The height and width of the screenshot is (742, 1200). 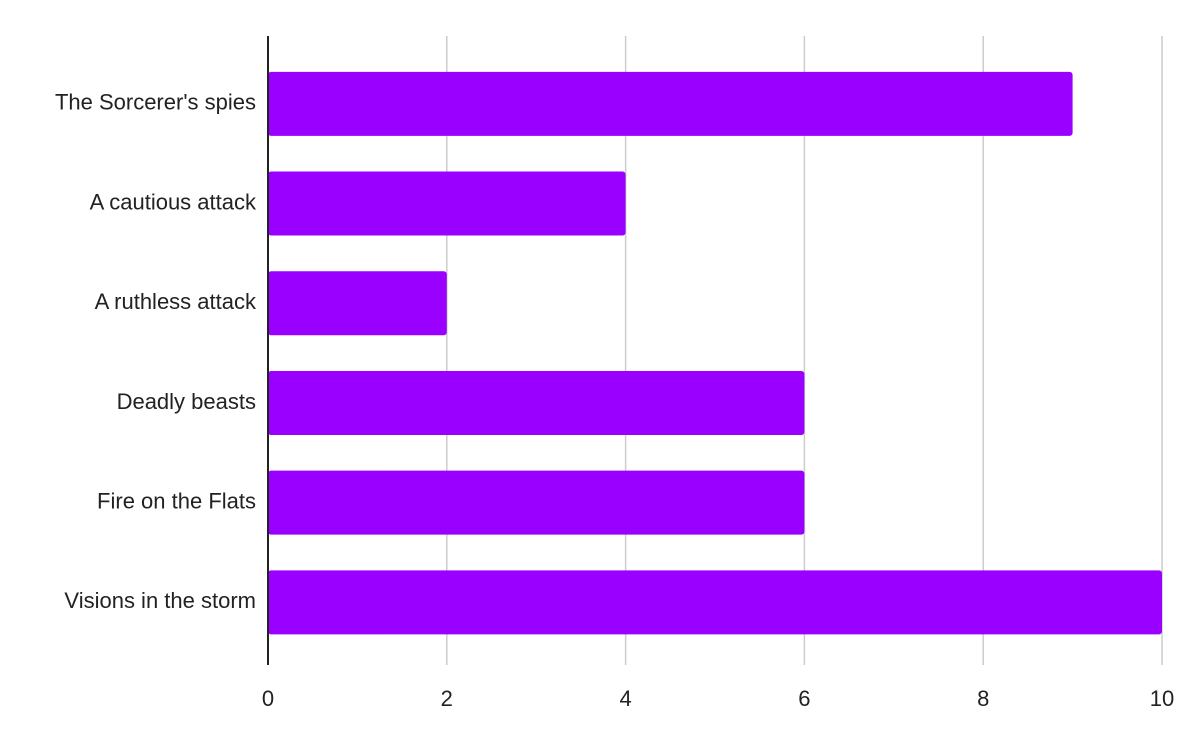 I want to click on category-label: Deadly beasts, so click(x=186, y=401).